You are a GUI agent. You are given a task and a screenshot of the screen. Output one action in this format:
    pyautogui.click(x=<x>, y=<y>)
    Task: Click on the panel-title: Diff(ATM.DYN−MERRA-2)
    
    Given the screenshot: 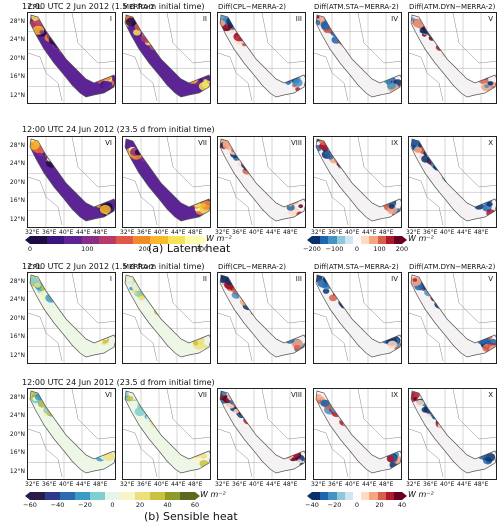 What is the action you would take?
    pyautogui.click(x=452, y=267)
    